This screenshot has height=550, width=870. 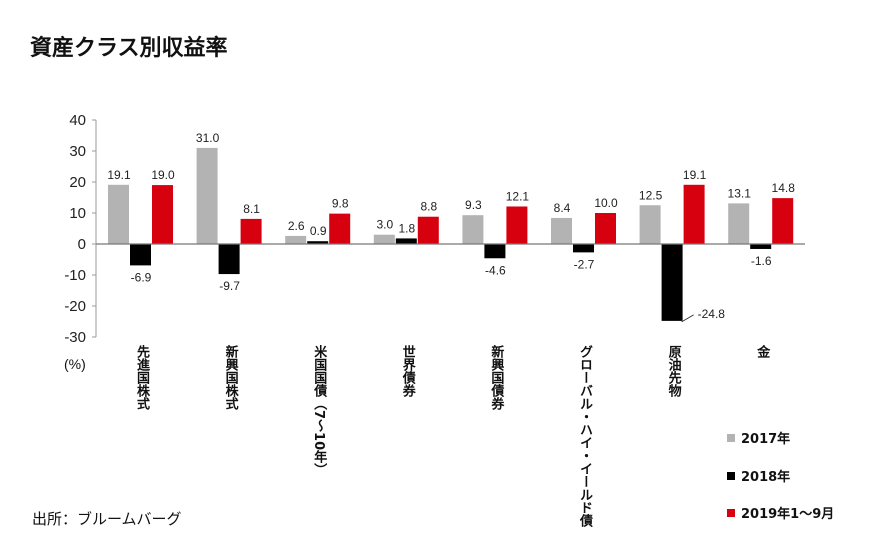 I want to click on legend-swatch-2017, so click(x=731, y=437).